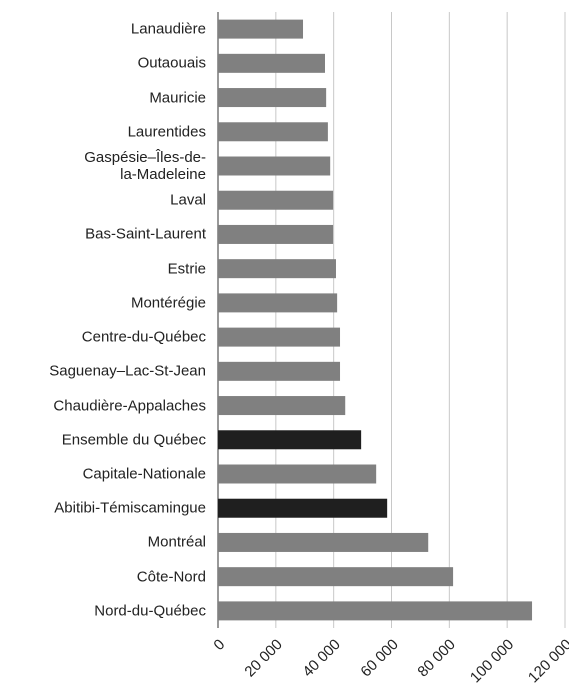 The height and width of the screenshot is (694, 569). I want to click on y-tick-label: Côte-Nord, so click(171, 577).